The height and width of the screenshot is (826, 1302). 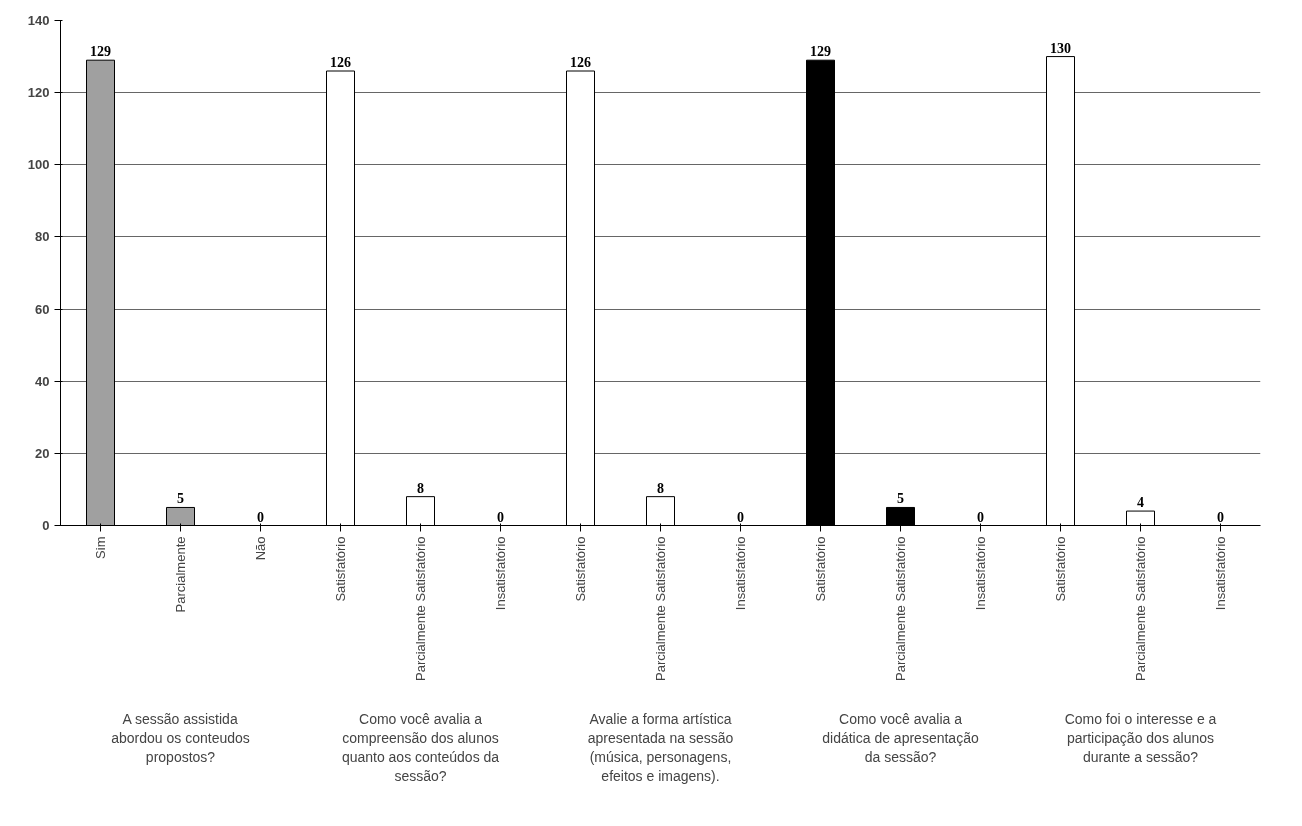 I want to click on text: Como você avalia a compreensão dos alunos quanto aos conteúdos da sessão?, so click(x=420, y=747).